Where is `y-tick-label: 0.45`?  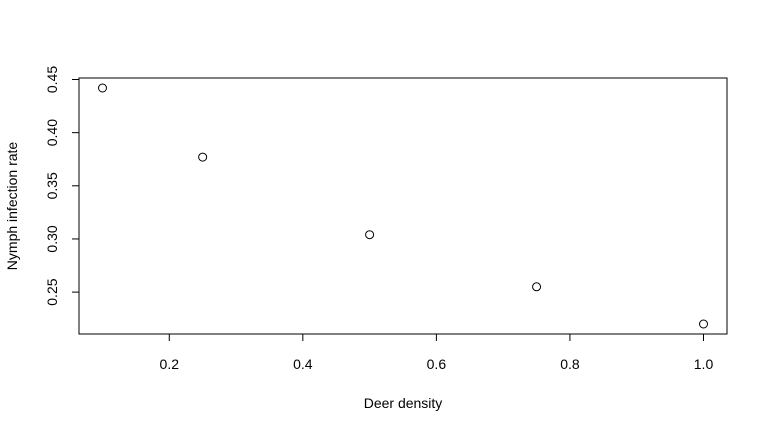 y-tick-label: 0.45 is located at coordinates (52, 79).